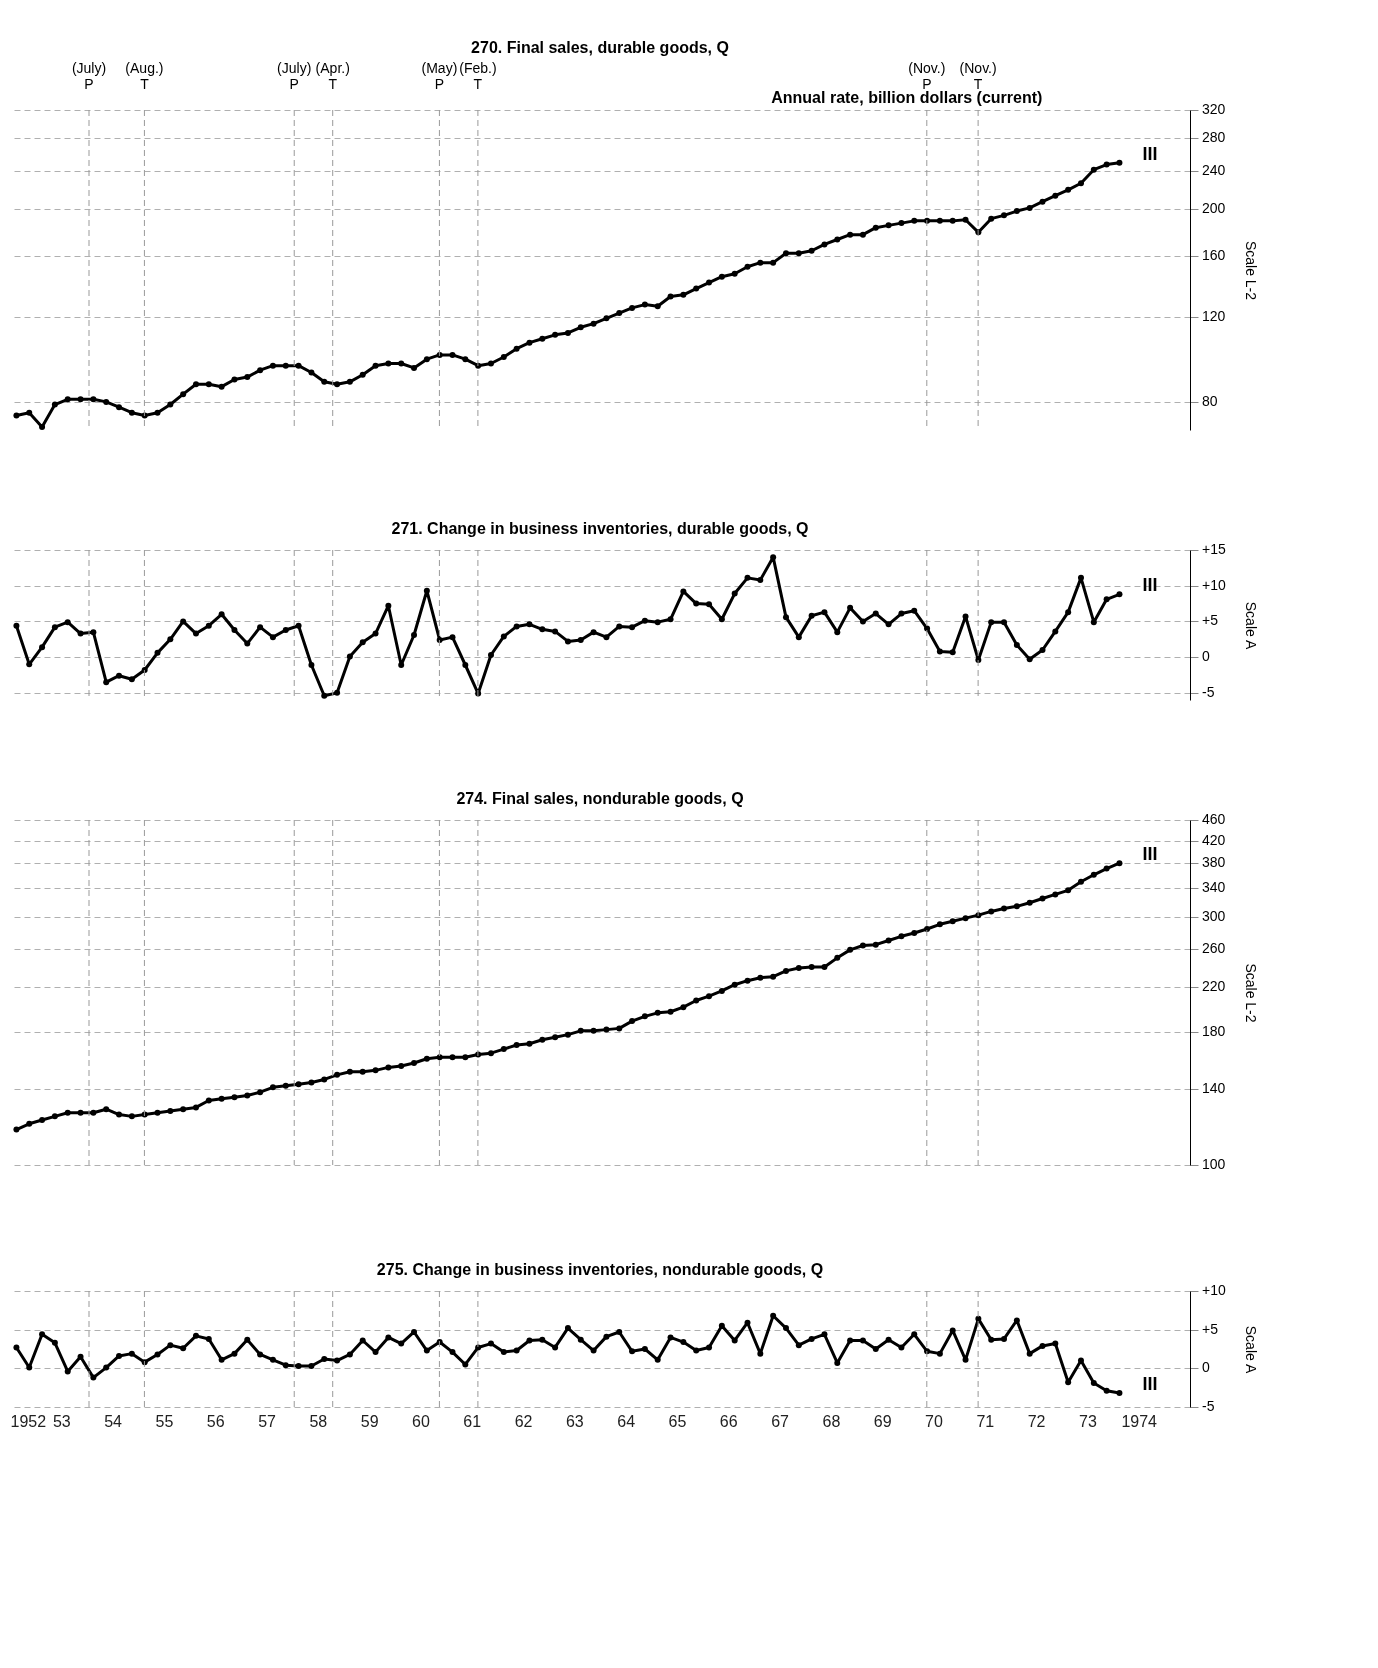  What do you see at coordinates (1139, 1421) in the screenshot?
I see `x-tick-label: 1974` at bounding box center [1139, 1421].